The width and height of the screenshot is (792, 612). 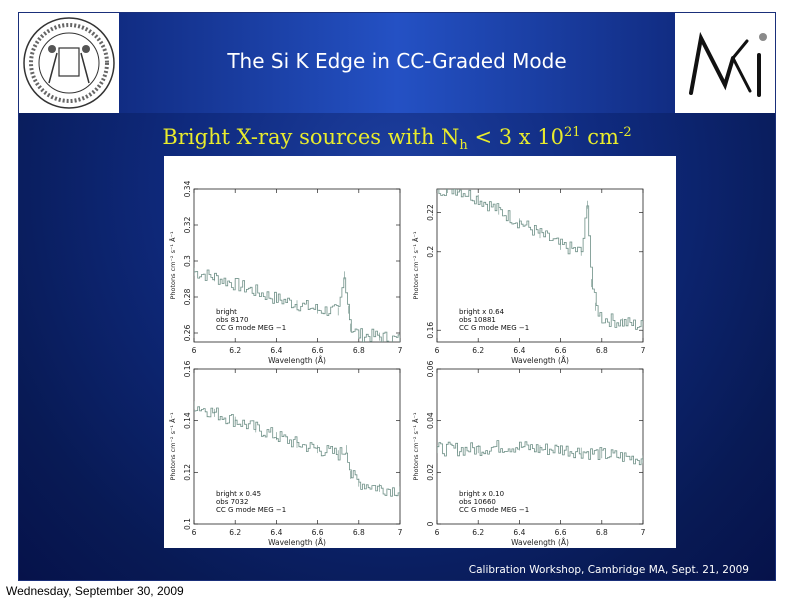 I want to click on y-tick-label: 0.06, so click(x=430, y=368).